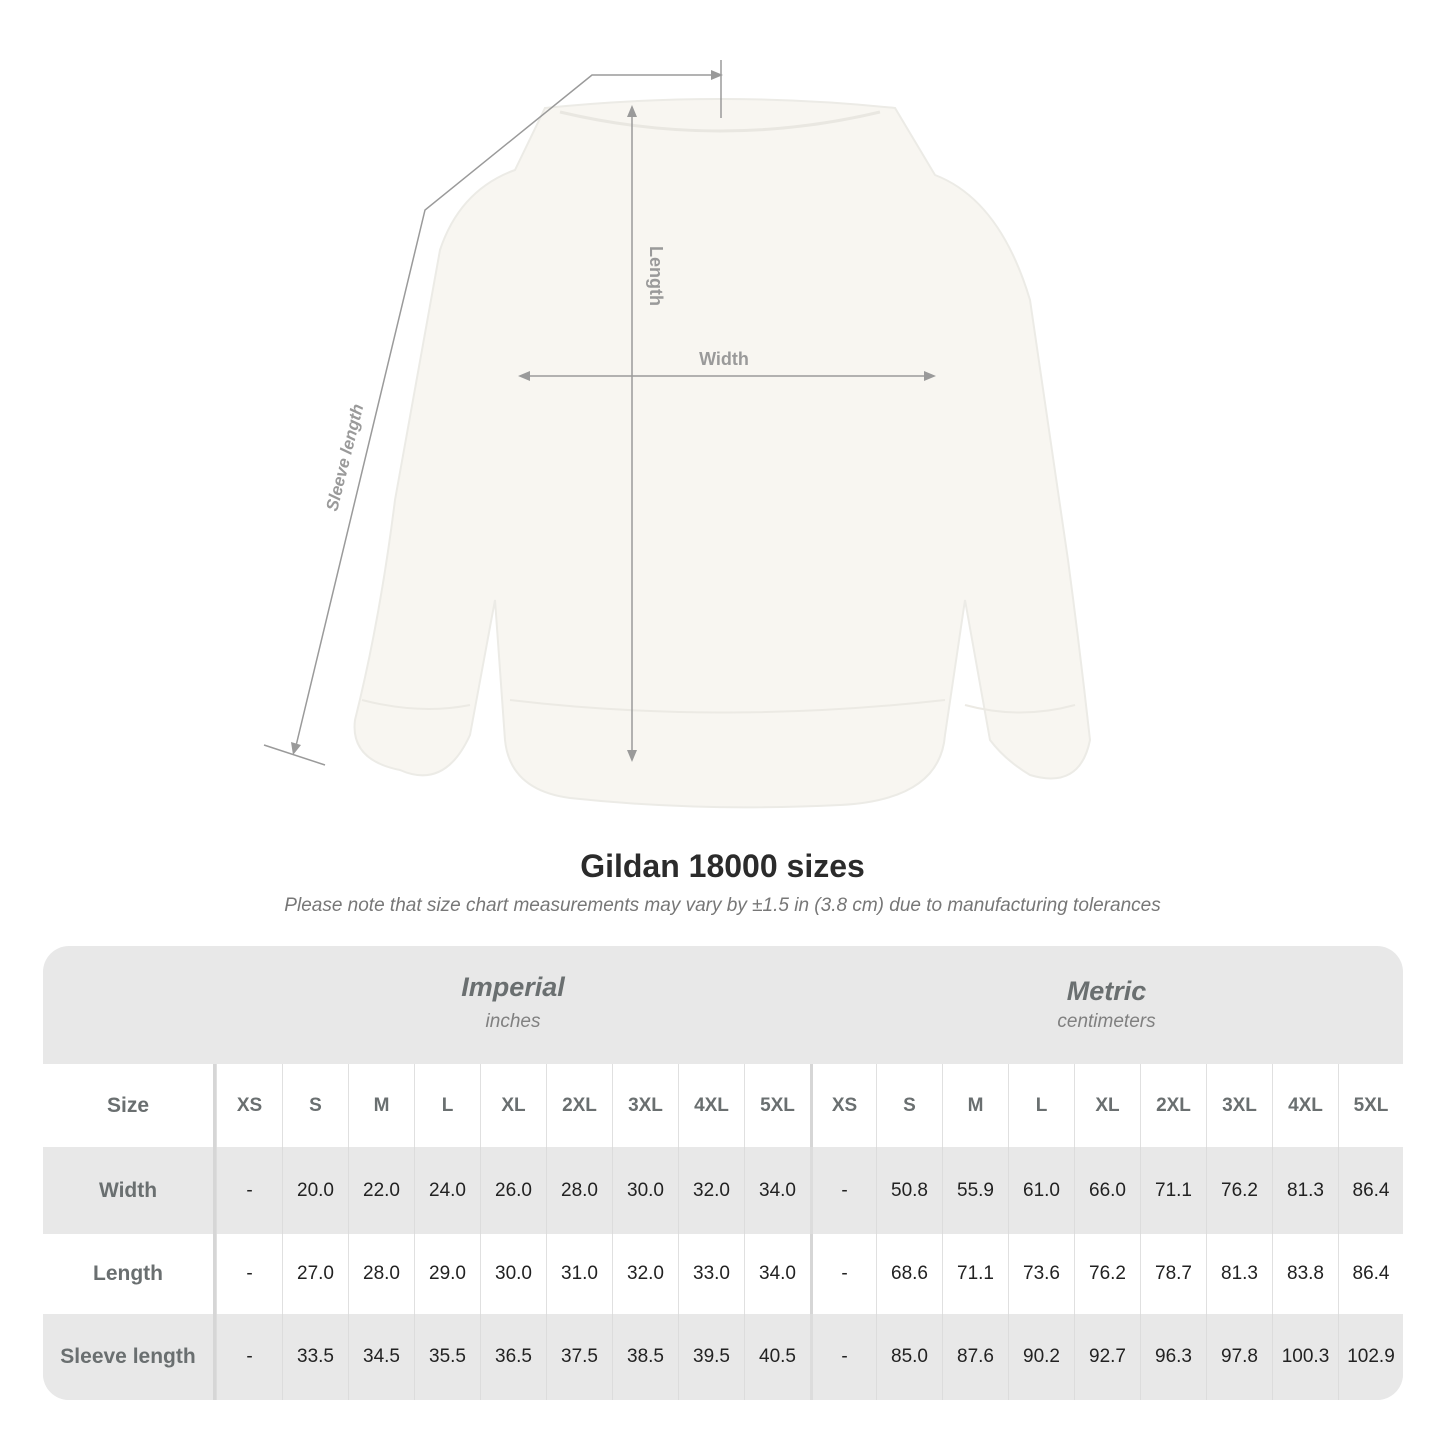 This screenshot has width=1445, height=1445. I want to click on size-header-metric: M, so click(975, 1105).